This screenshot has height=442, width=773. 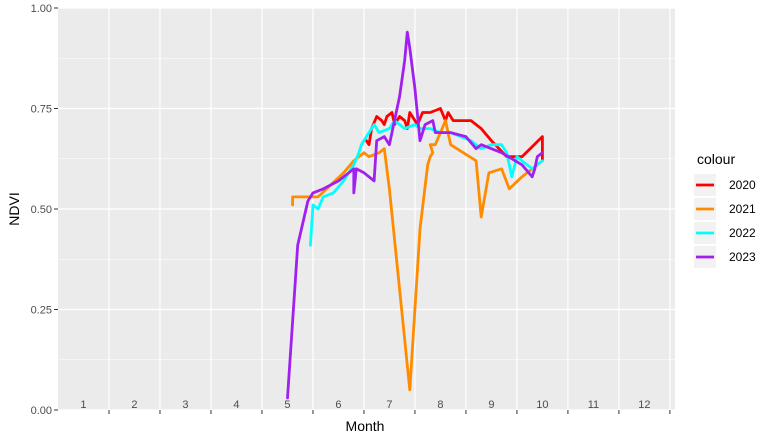 I want to click on x-tick-label: 10, so click(x=542, y=405).